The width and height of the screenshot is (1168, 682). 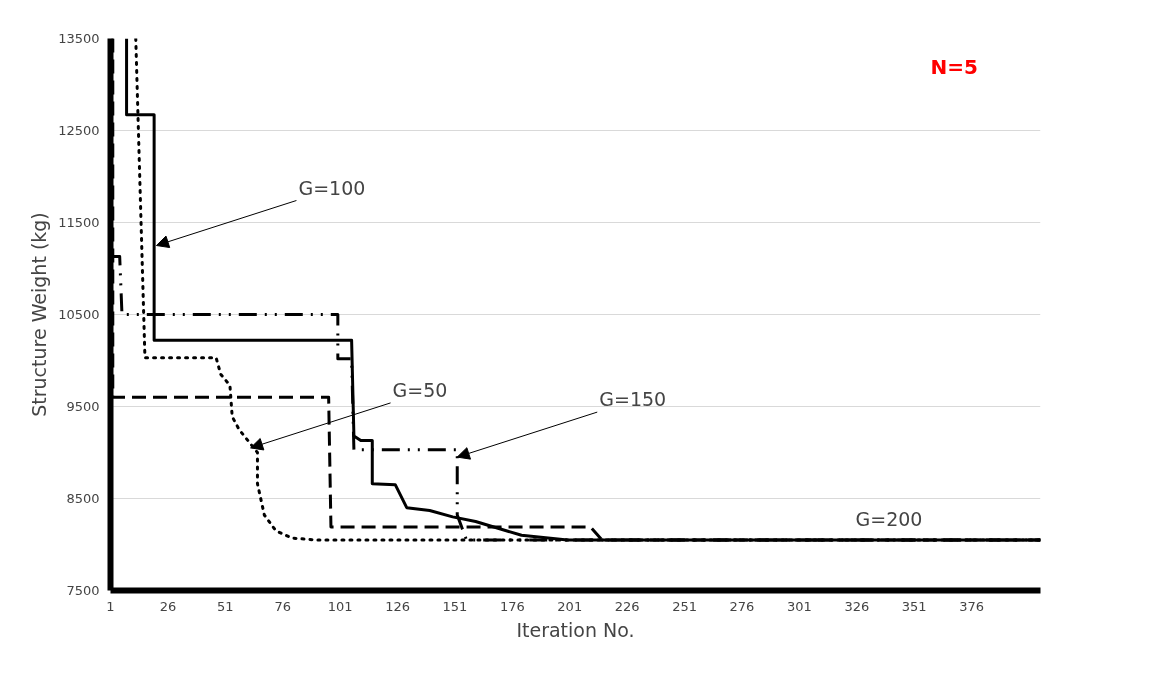 What do you see at coordinates (570, 606) in the screenshot?
I see `x-tick-label: 201` at bounding box center [570, 606].